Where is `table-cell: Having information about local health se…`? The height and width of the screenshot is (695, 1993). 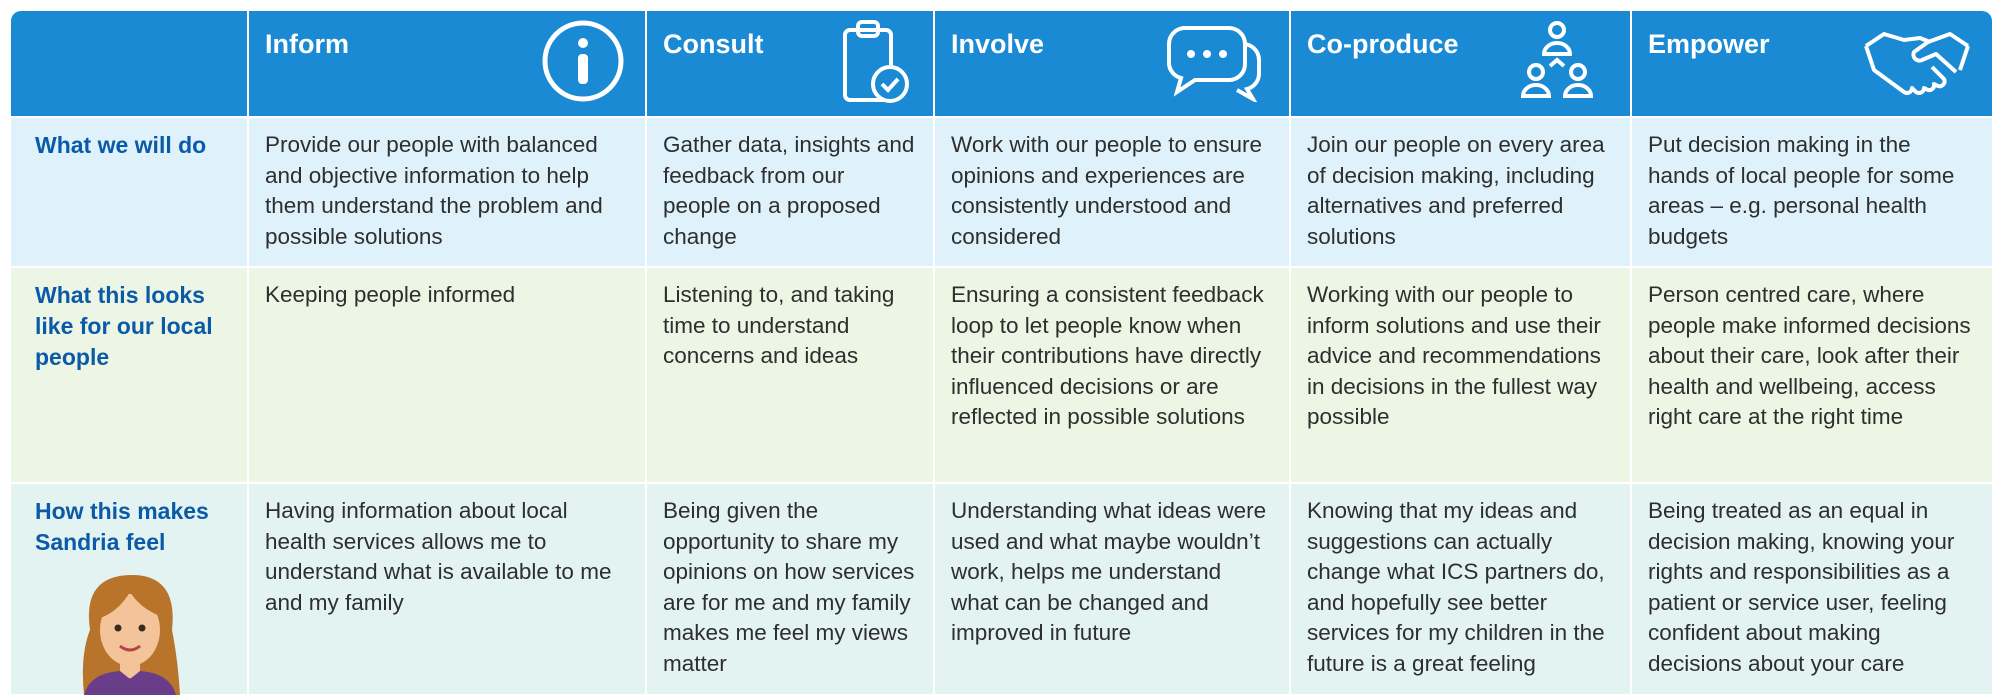 table-cell: Having information about local health se… is located at coordinates (447, 589).